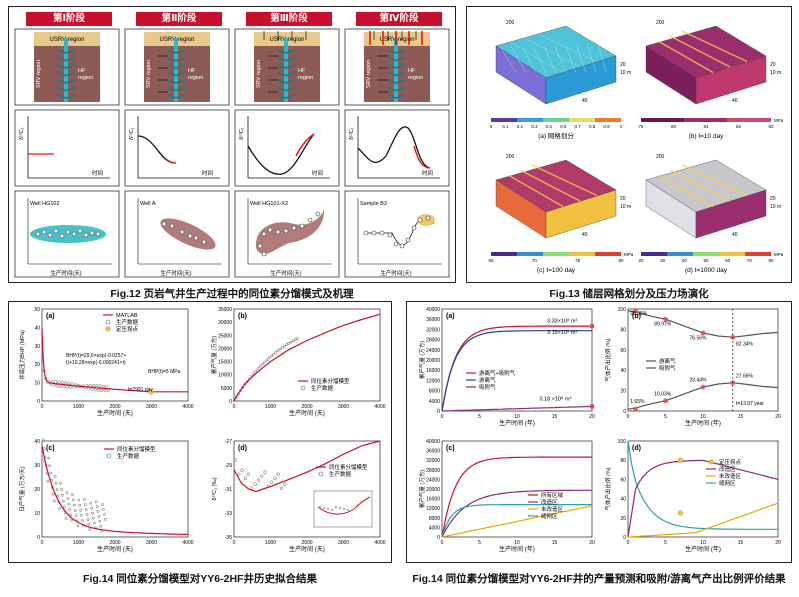 This screenshot has height=597, width=799. Describe the element at coordinates (623, 371) in the screenshot. I see `y-tick: 40` at that location.